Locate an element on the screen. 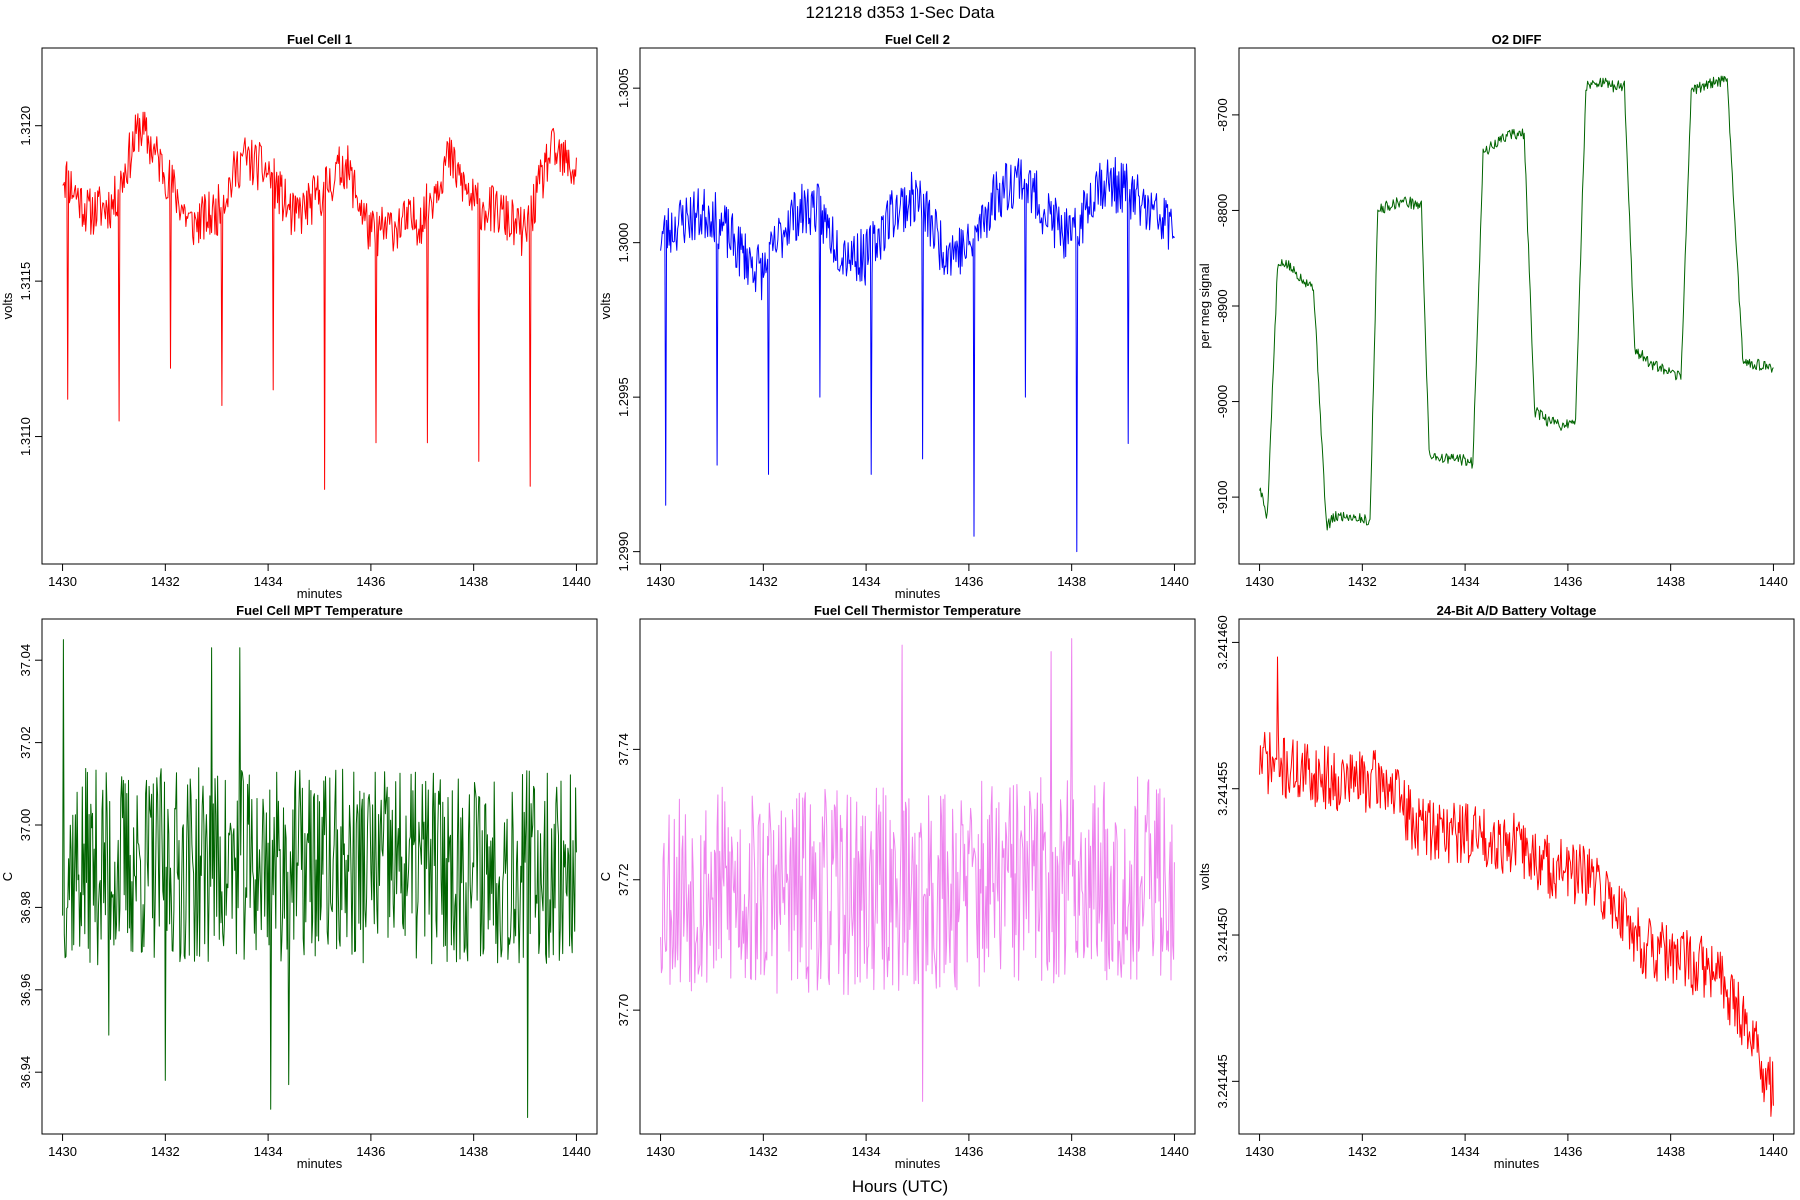  y-tick-label: 1.3005 is located at coordinates (623, 88).